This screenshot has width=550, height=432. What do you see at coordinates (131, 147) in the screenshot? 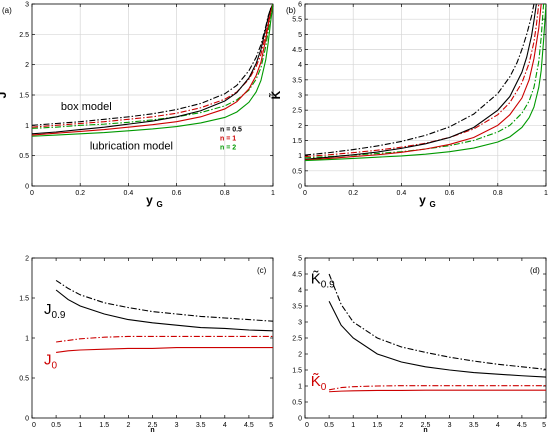
I see `model-annotation: lubrication model` at bounding box center [131, 147].